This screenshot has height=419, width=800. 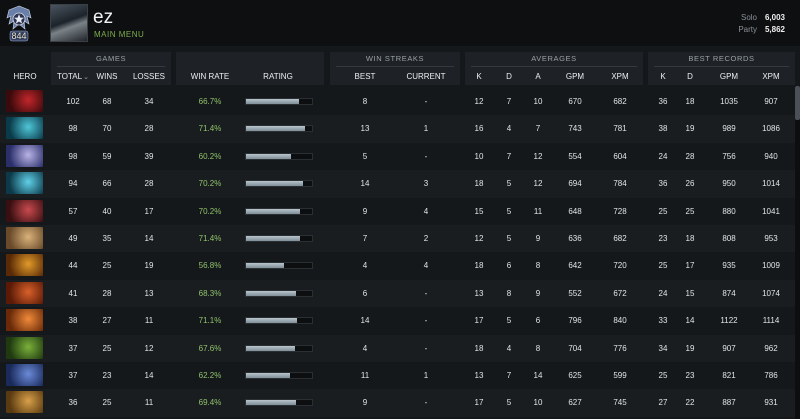 I want to click on scrollbar-thumb, so click(x=797, y=103).